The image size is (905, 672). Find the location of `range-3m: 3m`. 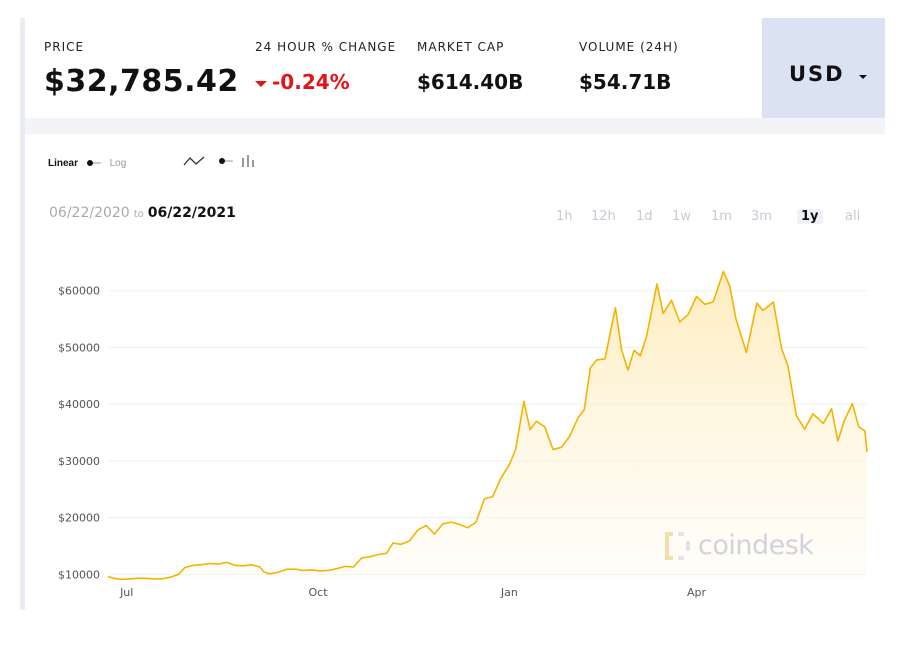

range-3m: 3m is located at coordinates (761, 216).